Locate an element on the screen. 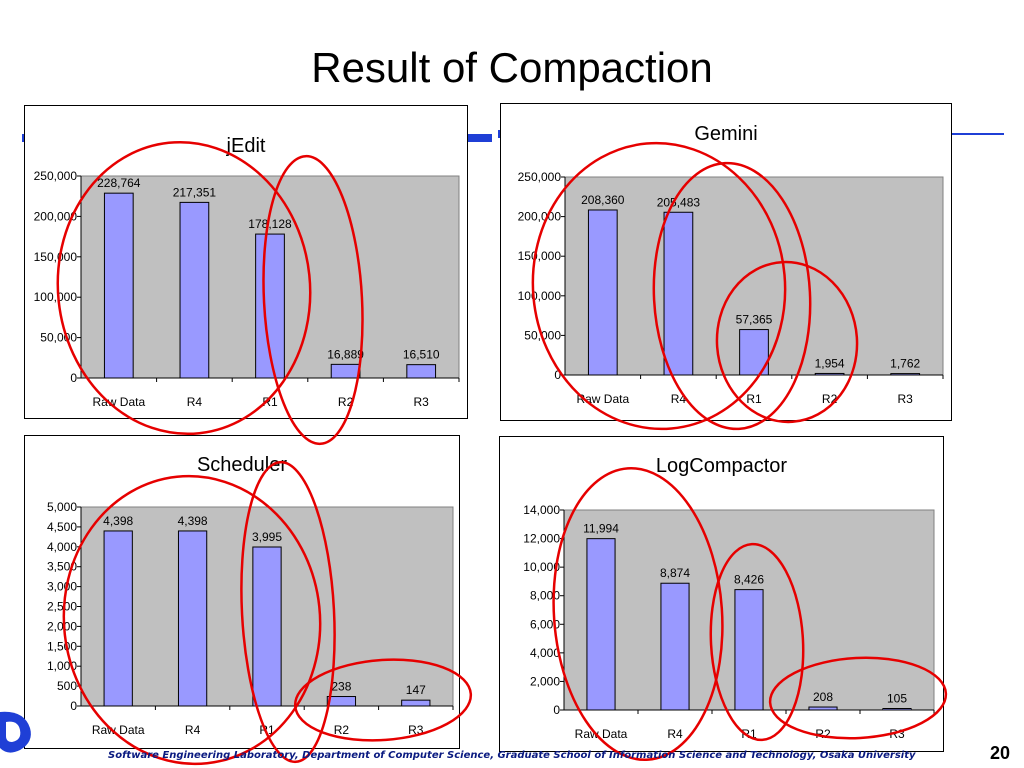 The image size is (1024, 768). page-number: 20 is located at coordinates (999, 753).